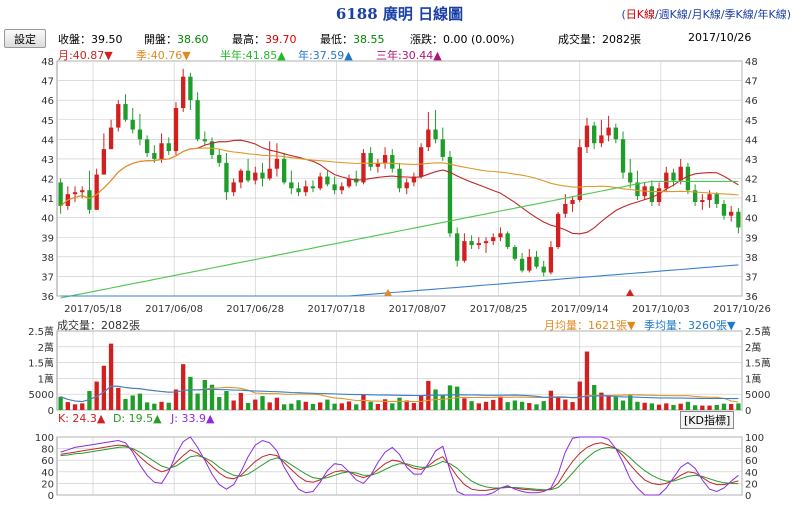  Describe the element at coordinates (739, 14) in the screenshot. I see `nav-quarterly-k: 季K線` at that location.